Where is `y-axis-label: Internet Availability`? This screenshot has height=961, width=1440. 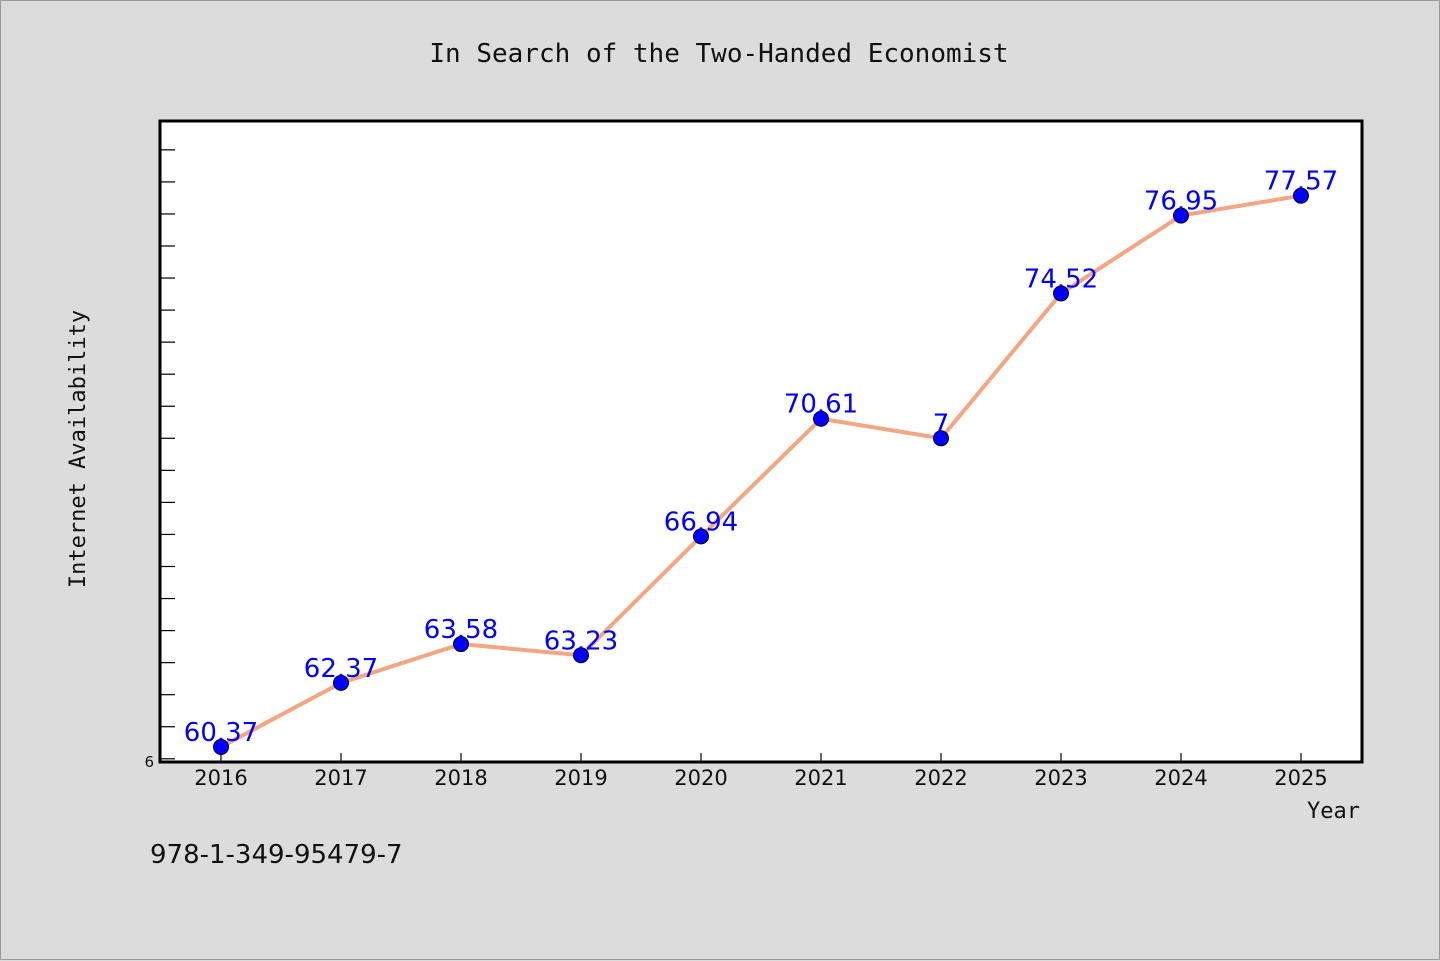
y-axis-label: Internet Availability is located at coordinates (78, 449).